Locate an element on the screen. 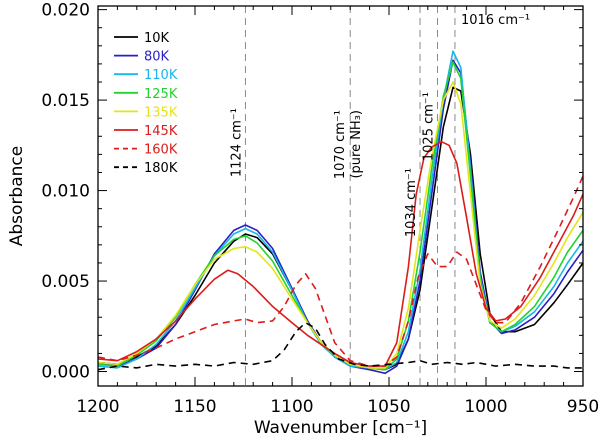 This screenshot has height=442, width=600. series-line-180k is located at coordinates (340, 346).